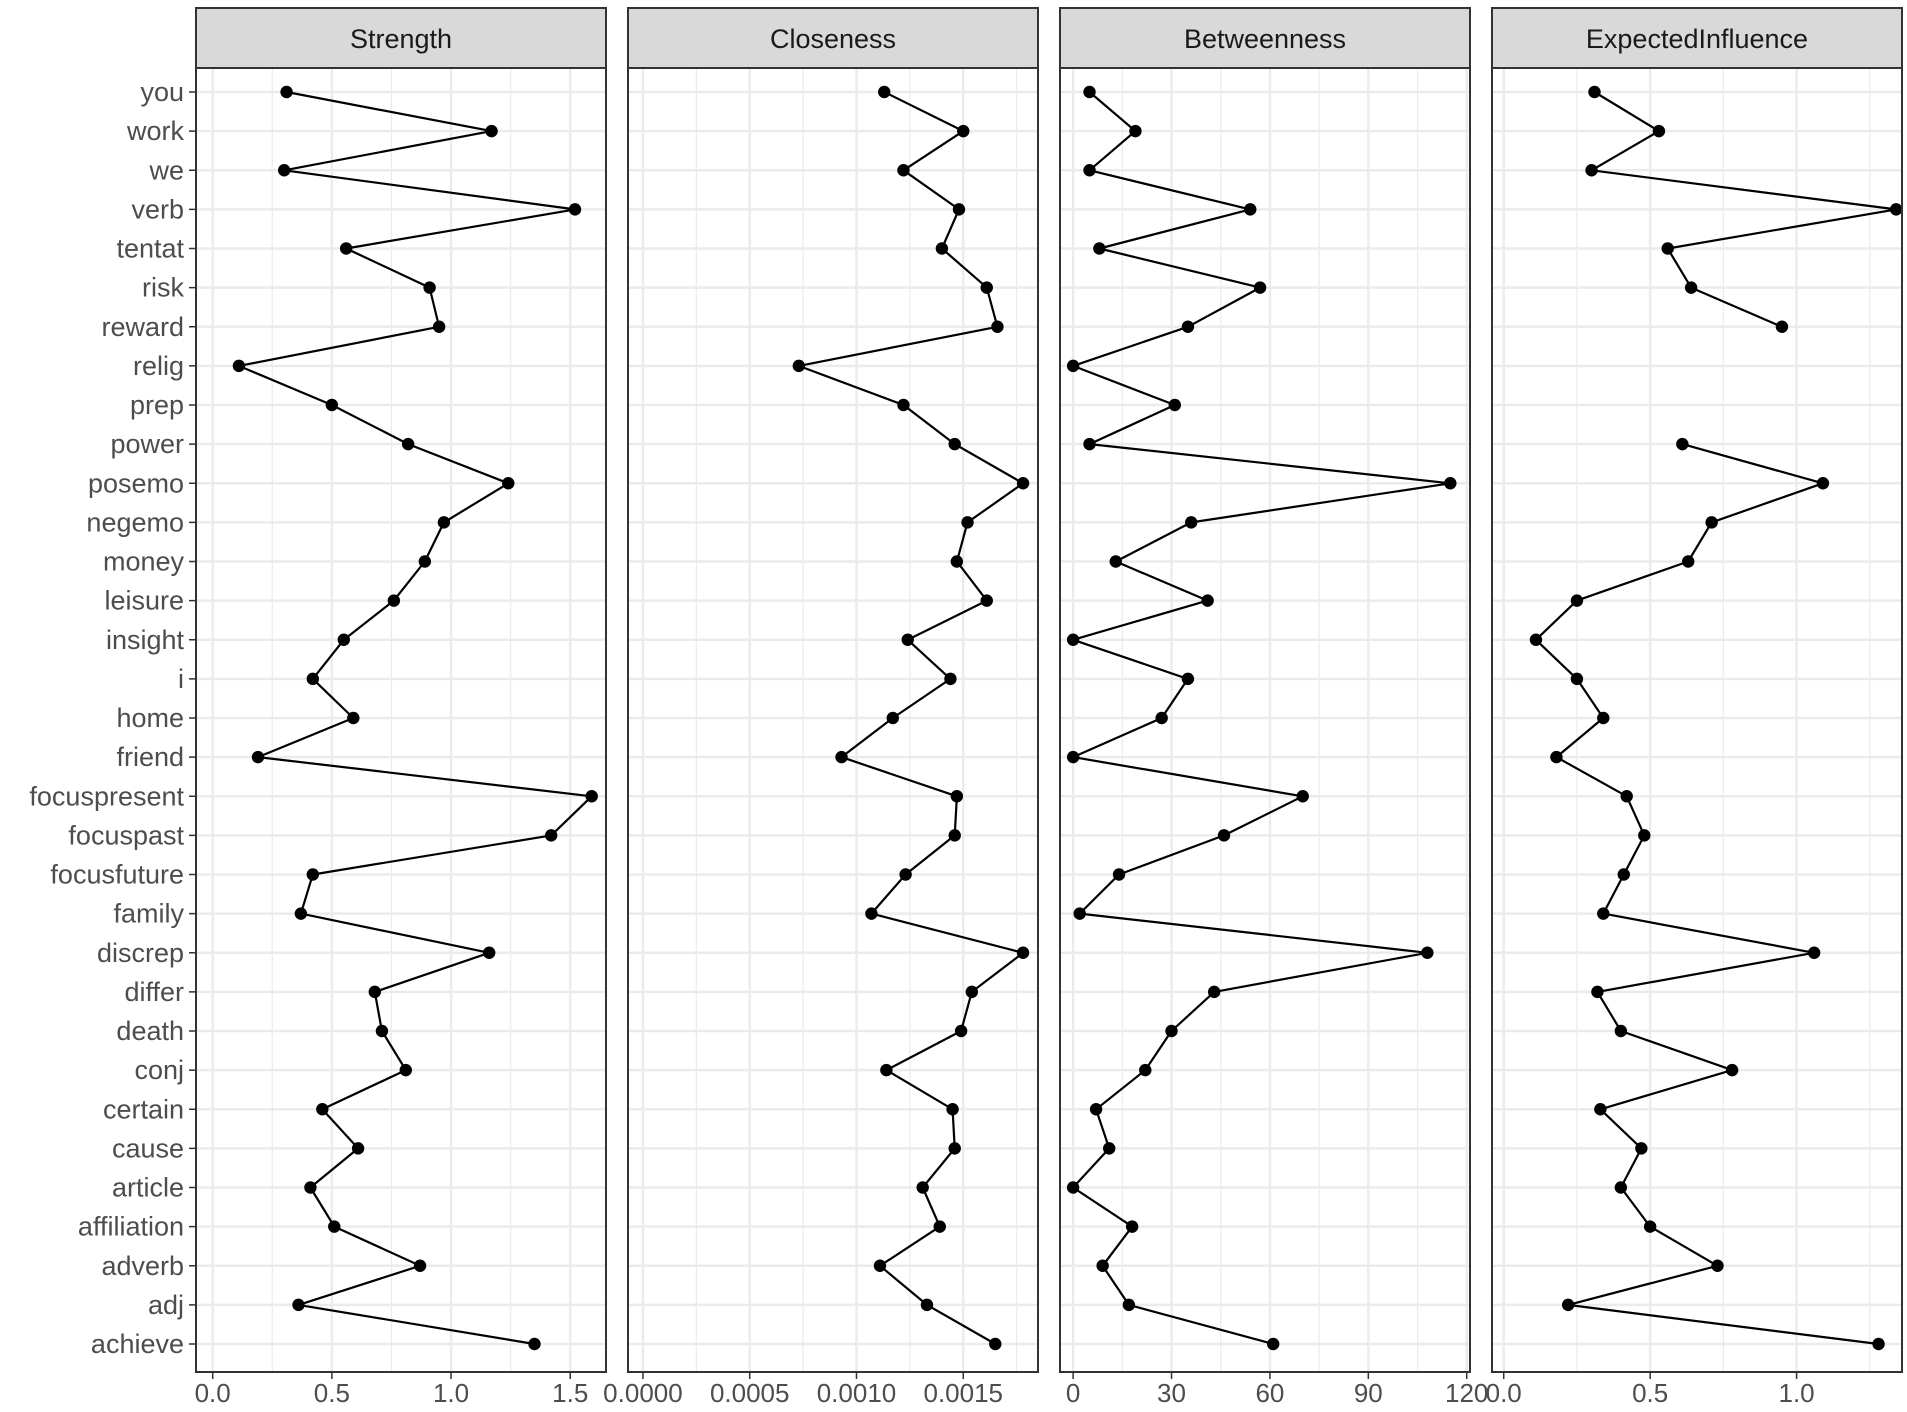 The image size is (1907, 1412). What do you see at coordinates (135, 522) in the screenshot?
I see `y-tick-label-negemo: negemo` at bounding box center [135, 522].